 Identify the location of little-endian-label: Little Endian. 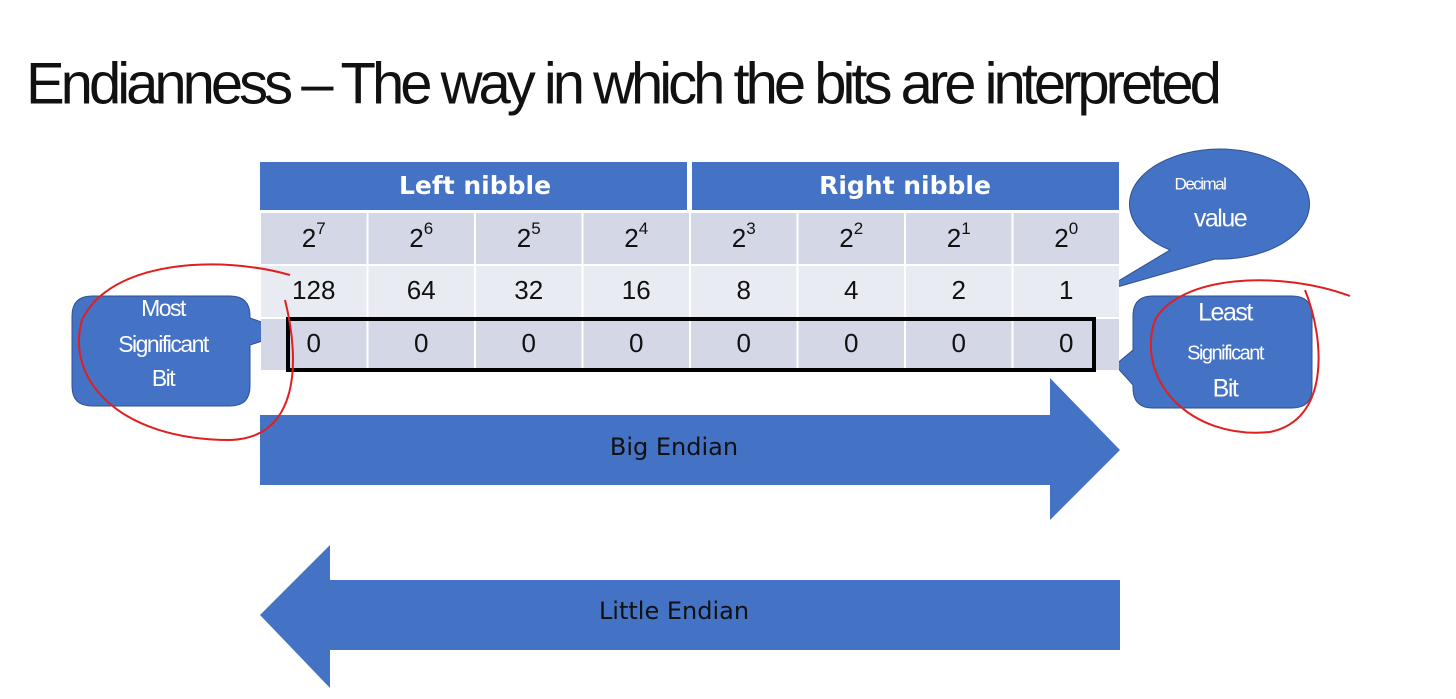
(674, 611).